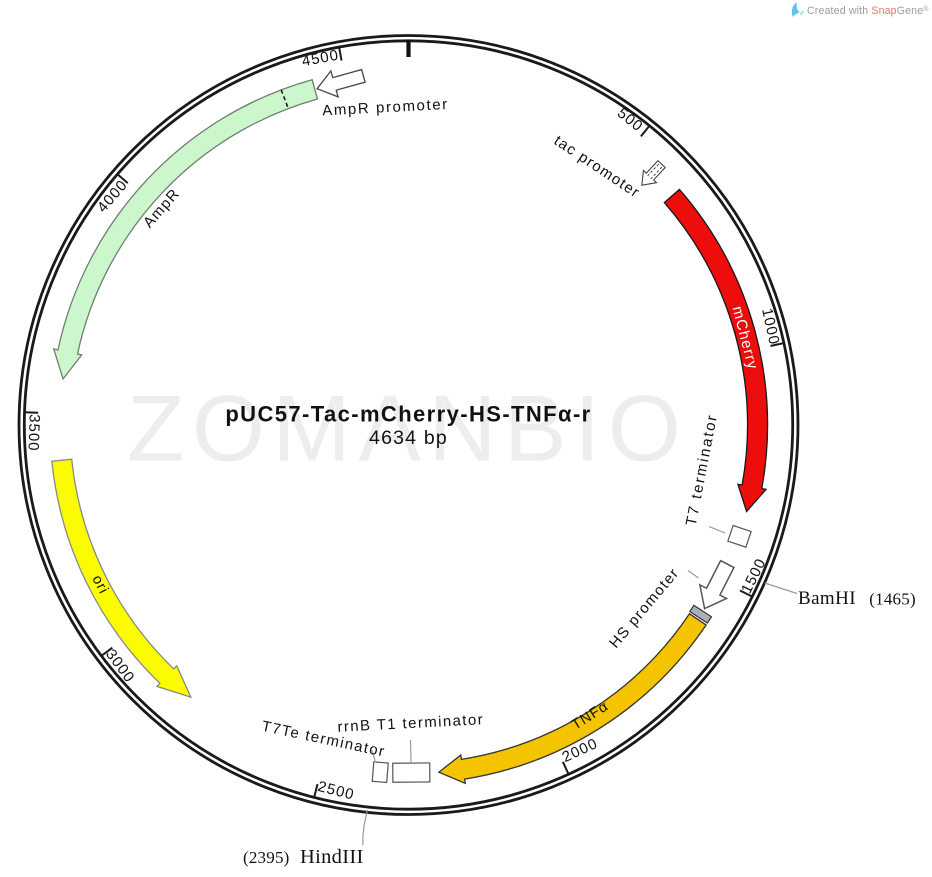  Describe the element at coordinates (597, 167) in the screenshot. I see `svg-text: tac promoter` at that location.